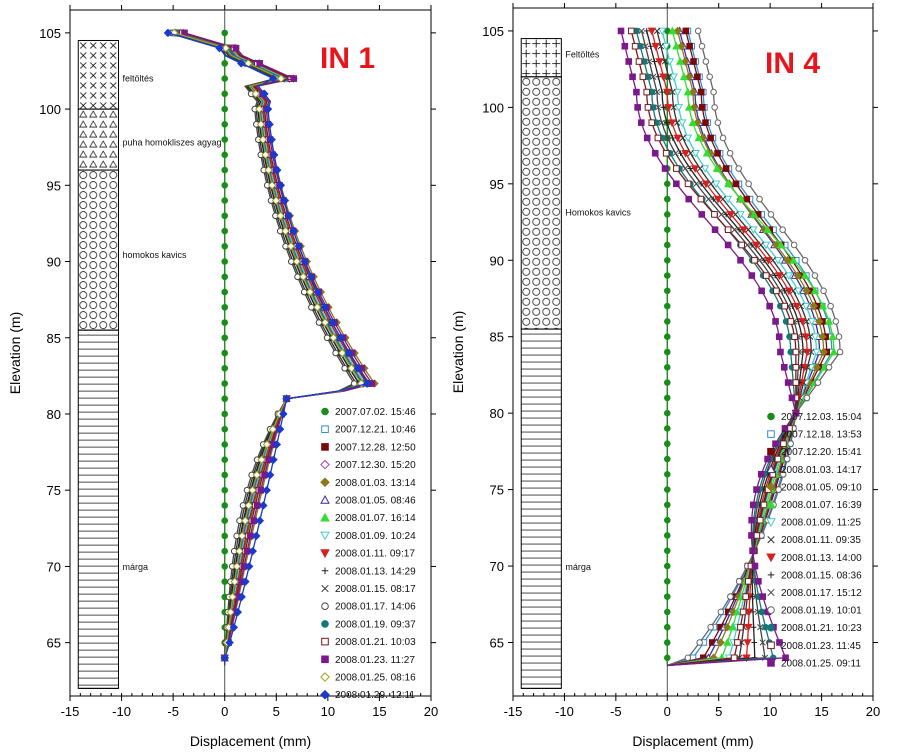 The height and width of the screenshot is (753, 897). What do you see at coordinates (814, 593) in the screenshot?
I see `legend-item: 2008.01.17. 15:12` at bounding box center [814, 593].